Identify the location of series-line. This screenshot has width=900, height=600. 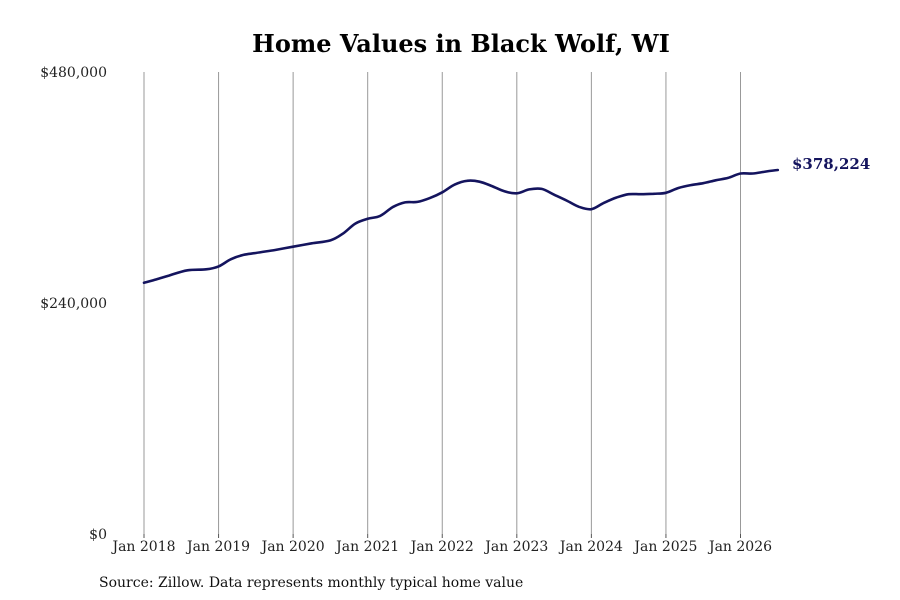
(461, 226).